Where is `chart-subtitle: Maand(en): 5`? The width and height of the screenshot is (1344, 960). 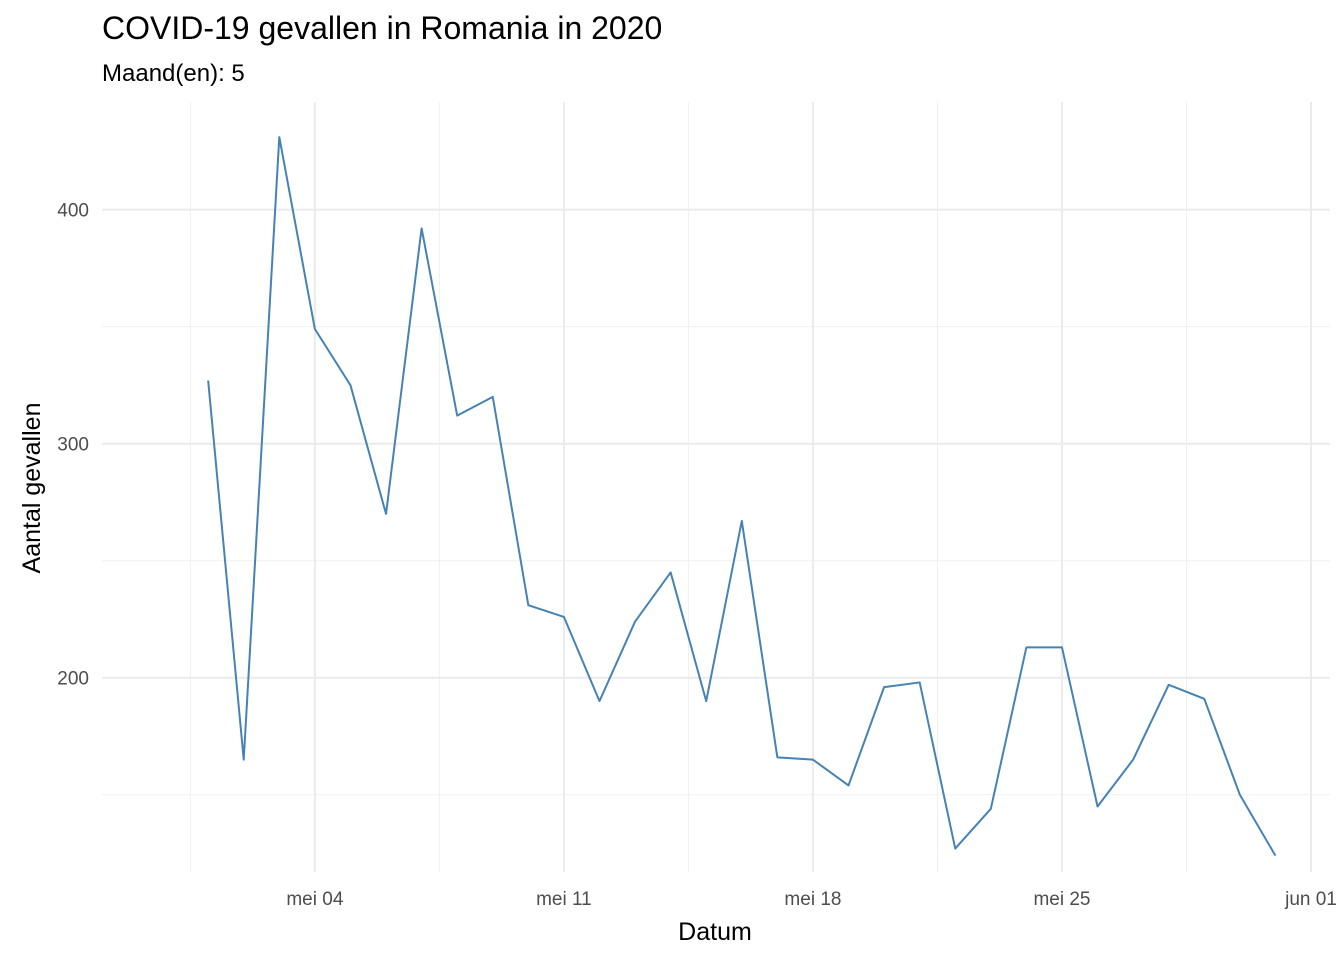 chart-subtitle: Maand(en): 5 is located at coordinates (173, 73).